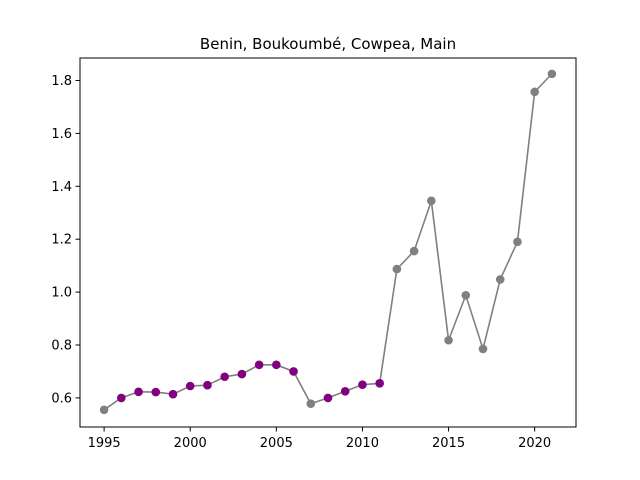 The image size is (640, 480). Describe the element at coordinates (448, 443) in the screenshot. I see `x-tick-label: 2015` at that location.